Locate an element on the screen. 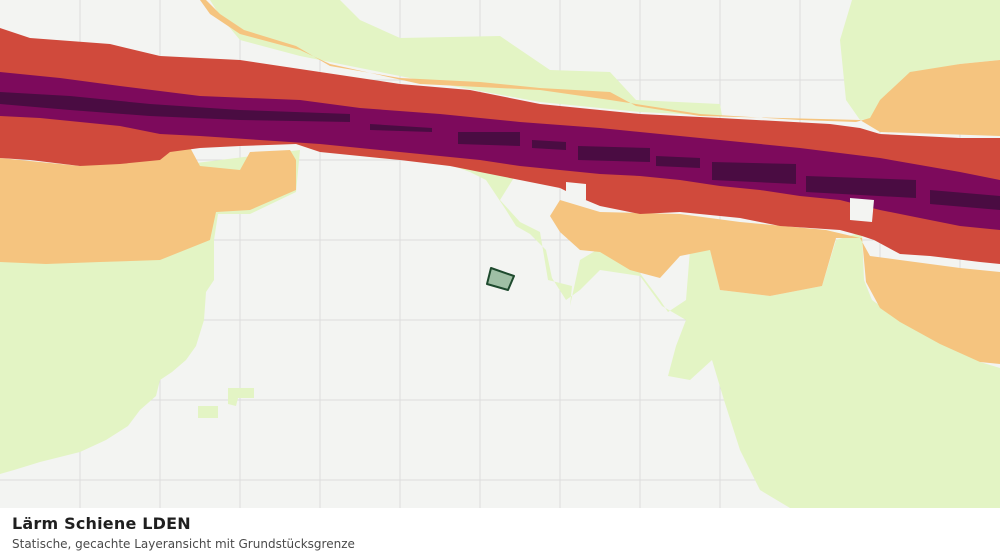 The width and height of the screenshot is (1000, 560). noise-band-lowest-northeast is located at coordinates (920, 60).